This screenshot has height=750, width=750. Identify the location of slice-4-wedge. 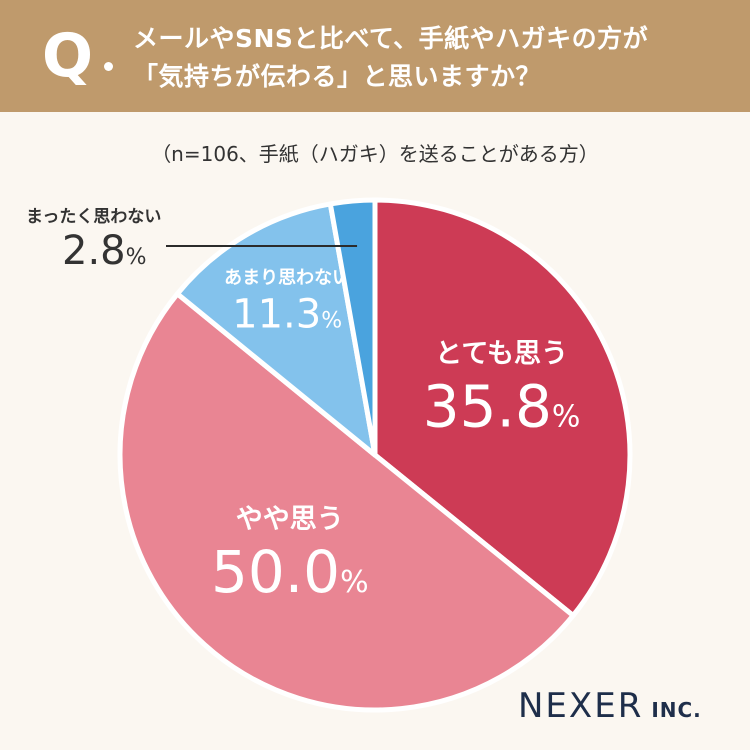
(352, 327).